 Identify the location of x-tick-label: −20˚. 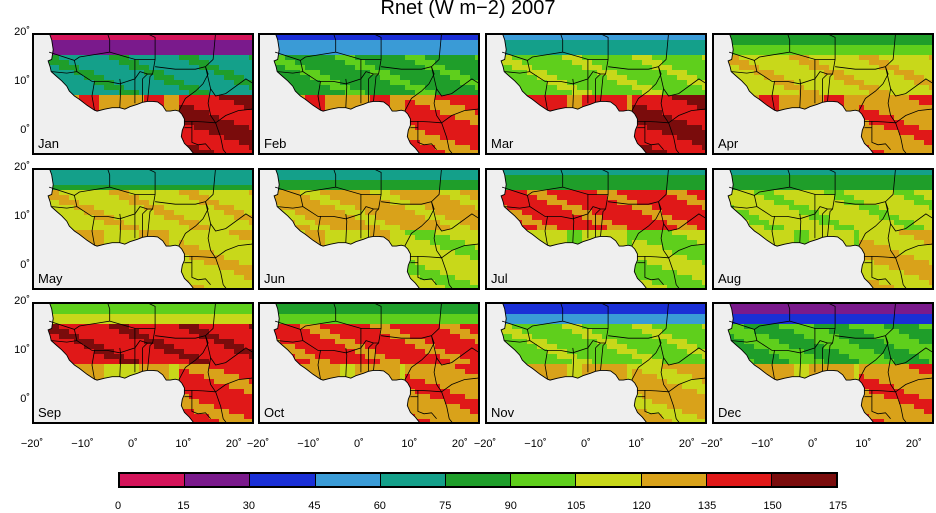
(32, 444).